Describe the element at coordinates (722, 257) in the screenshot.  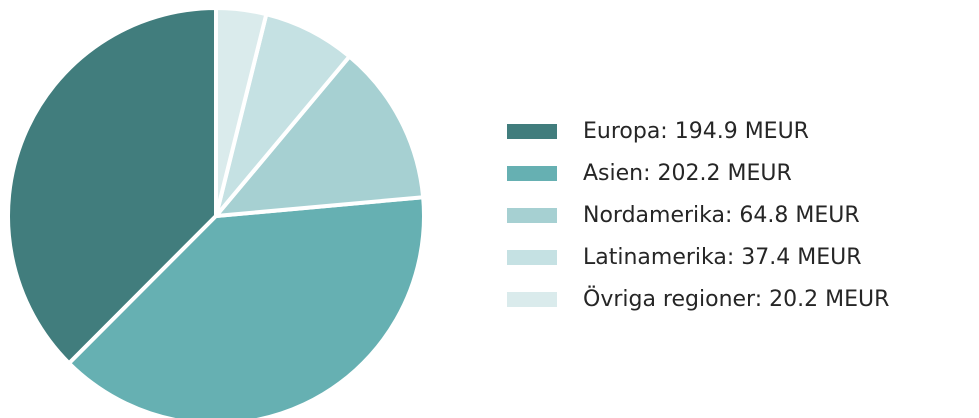
I see `legend-label: Latinamerika: 37.4 MEUR` at that location.